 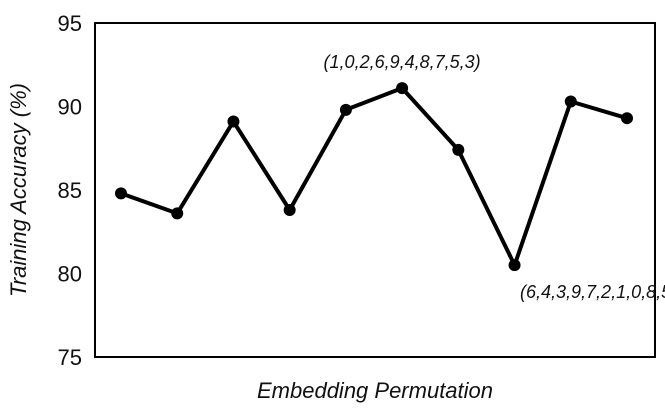 I want to click on y-axis-ticks: 75 80 85 90 95, so click(x=70, y=190).